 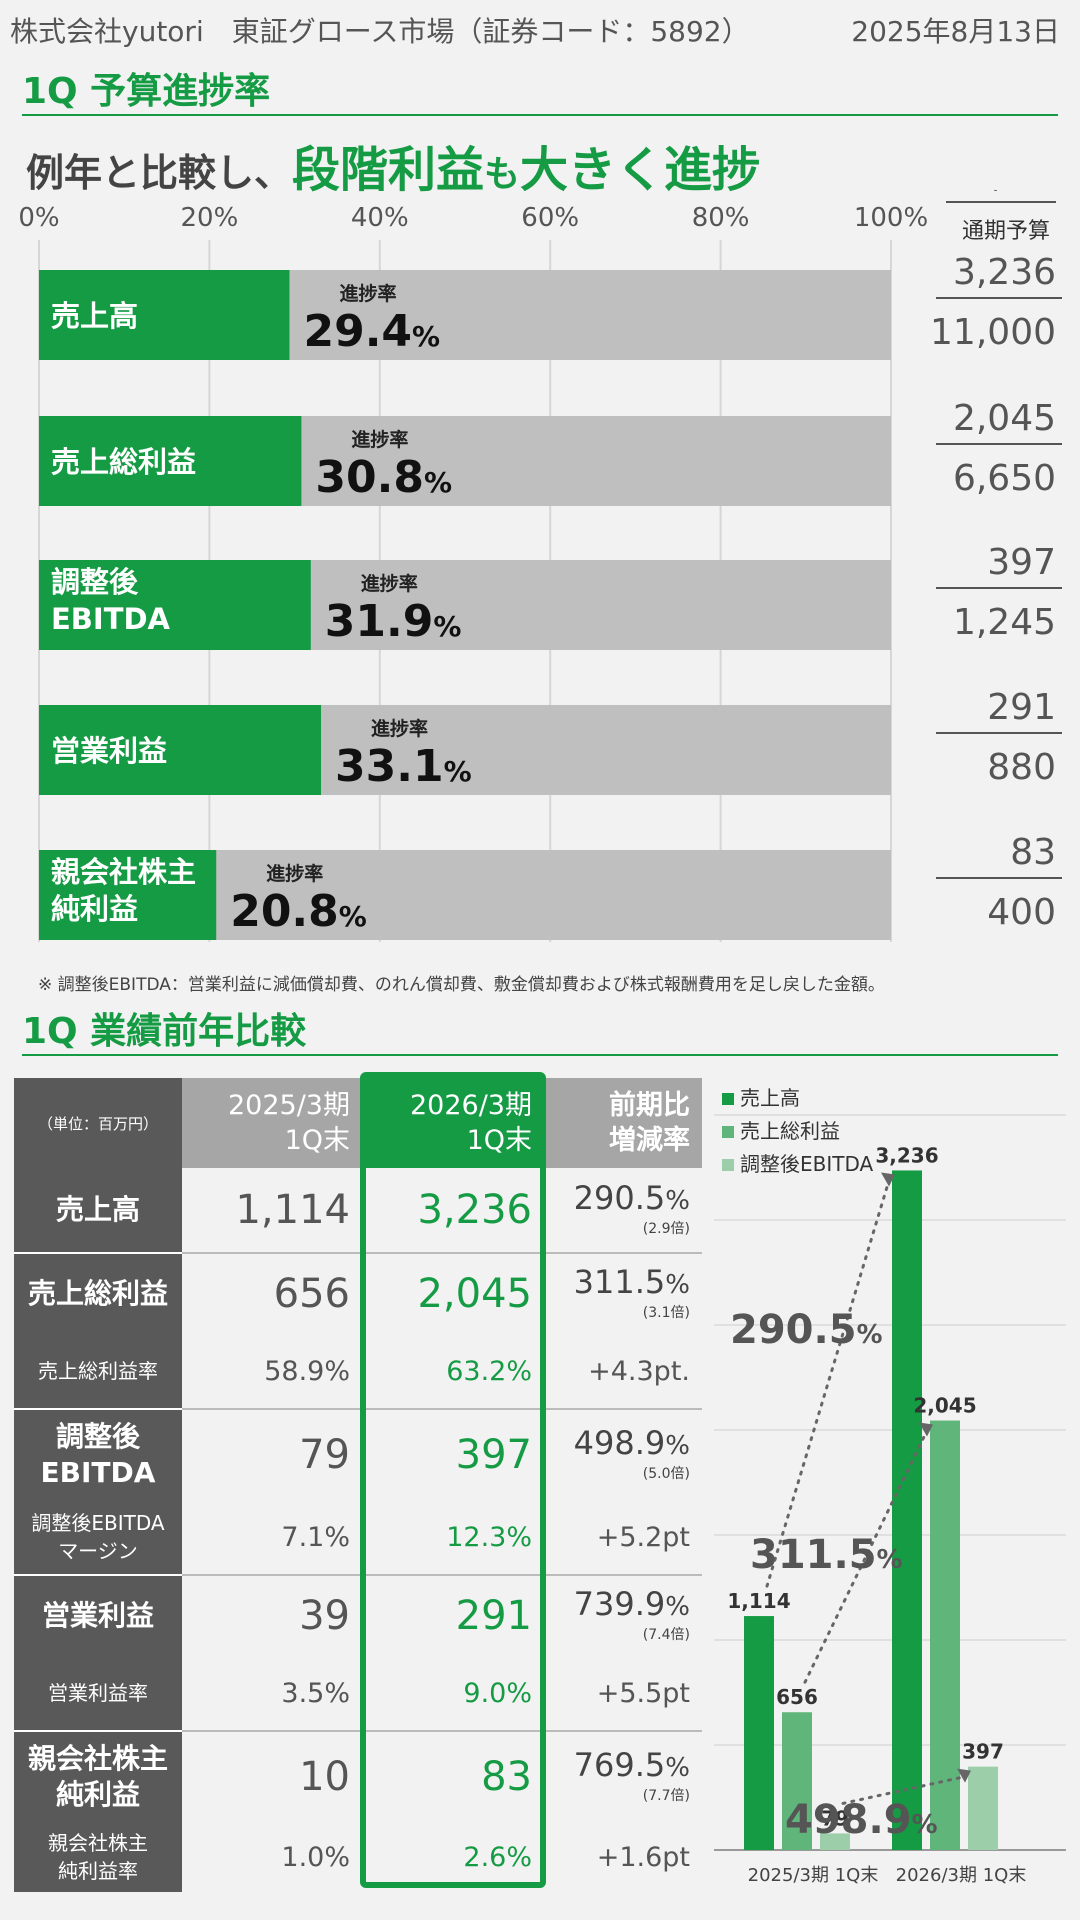 What do you see at coordinates (379, 621) in the screenshot?
I see `progress-value: 31.9` at bounding box center [379, 621].